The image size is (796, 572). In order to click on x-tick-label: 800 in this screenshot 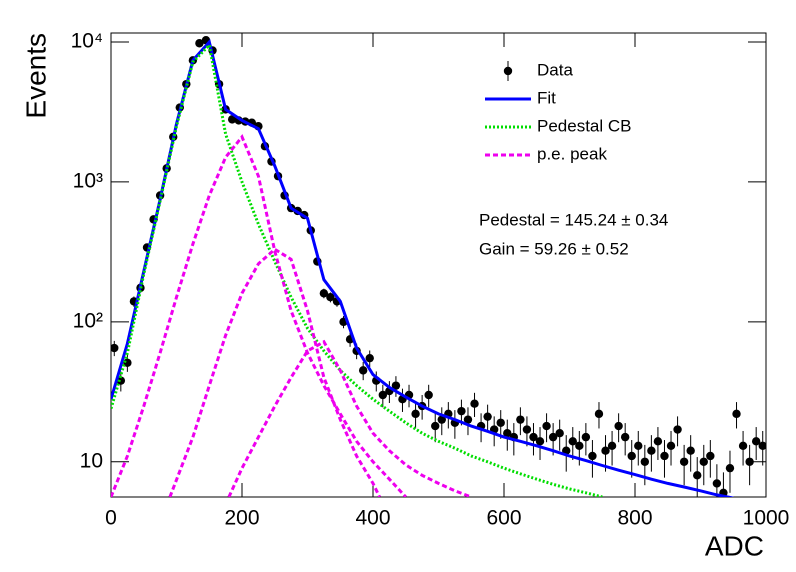, I will do `click(634, 518)`.